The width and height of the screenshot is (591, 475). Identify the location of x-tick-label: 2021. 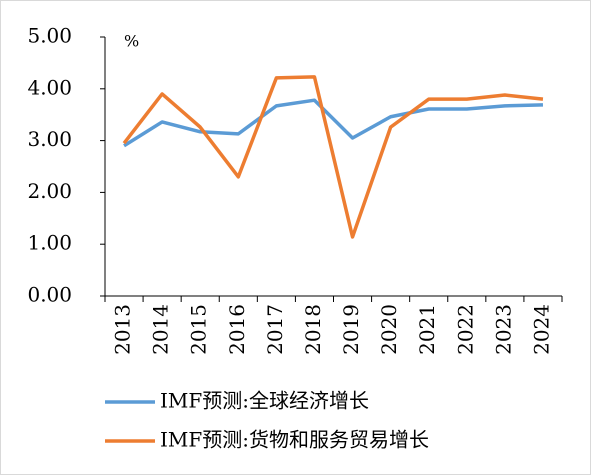
(427, 329).